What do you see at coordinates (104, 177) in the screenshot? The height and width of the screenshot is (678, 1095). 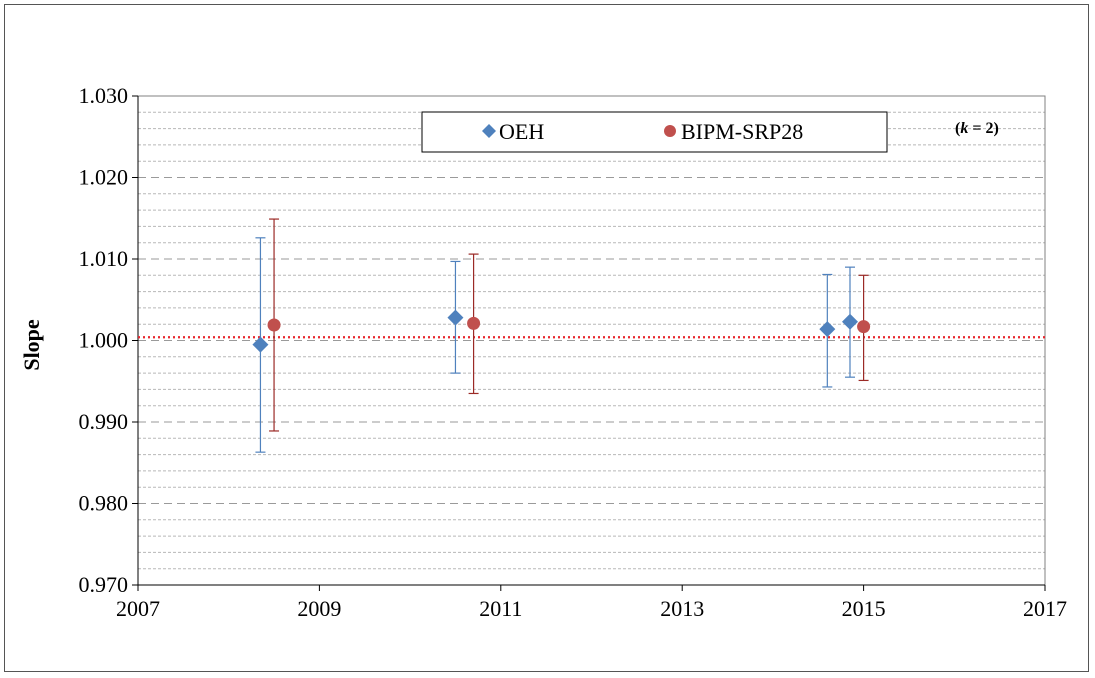 I see `y-tick-label: 1.020` at bounding box center [104, 177].